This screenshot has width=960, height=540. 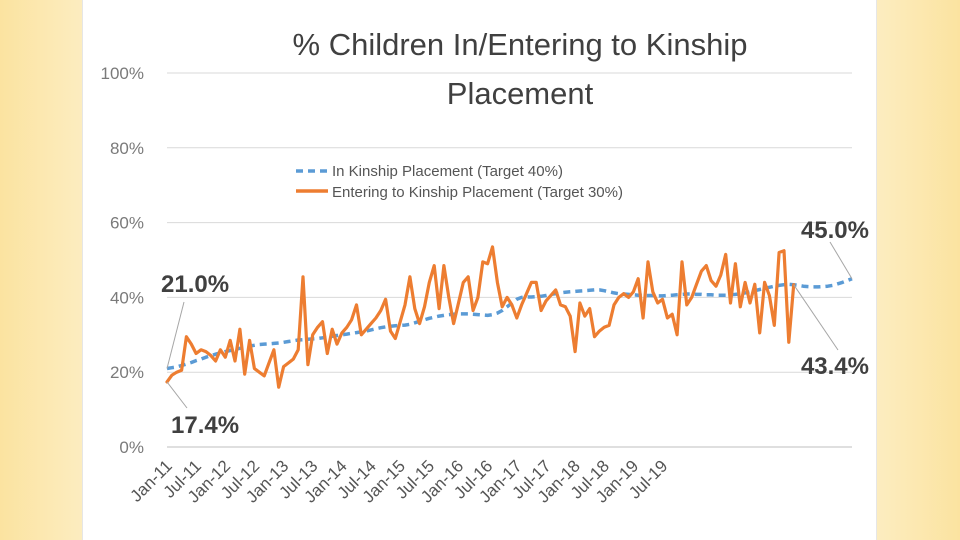 What do you see at coordinates (447, 171) in the screenshot?
I see `legend-label-kinship-placement: In Kinship Placement (Target 40%)` at bounding box center [447, 171].